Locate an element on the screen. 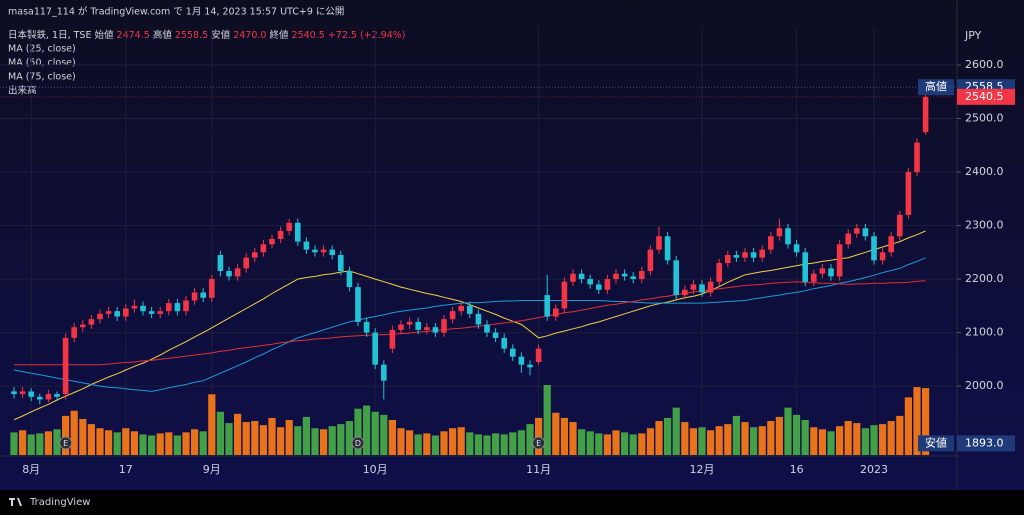 This screenshot has width=1024, height=515. change: +72.5 (+2.94%) is located at coordinates (367, 35).